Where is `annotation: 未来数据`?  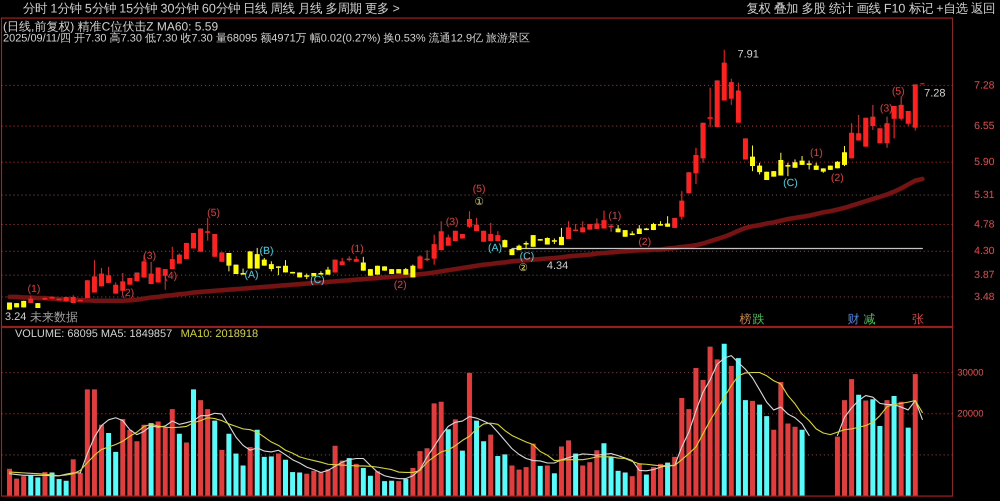 annotation: 未来数据 is located at coordinates (54, 317).